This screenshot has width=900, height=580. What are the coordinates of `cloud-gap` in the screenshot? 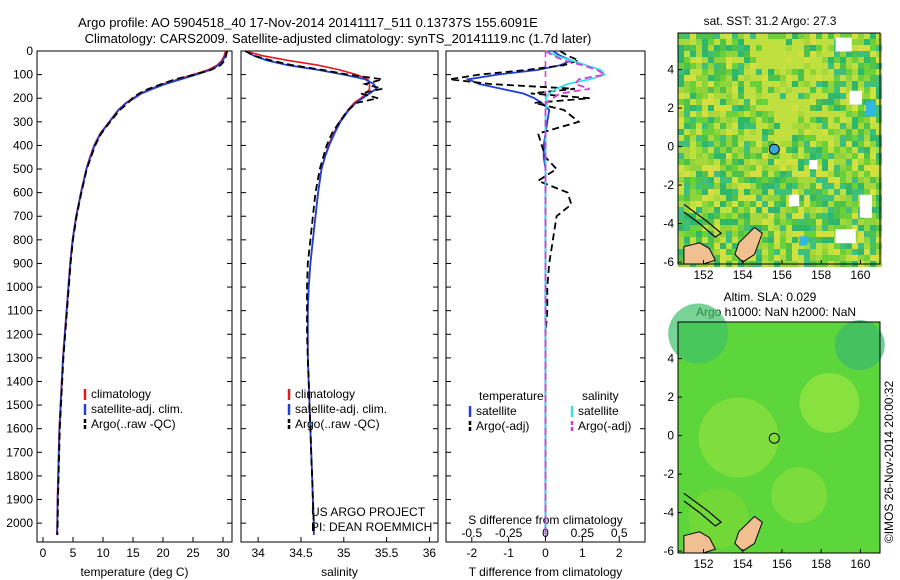 It's located at (855, 97).